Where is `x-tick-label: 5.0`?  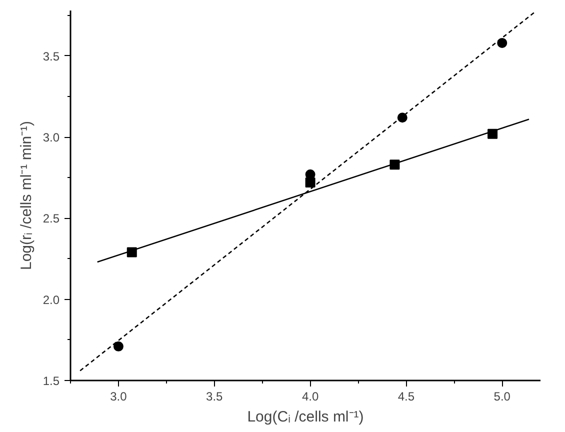 x-tick-label: 5.0 is located at coordinates (502, 397).